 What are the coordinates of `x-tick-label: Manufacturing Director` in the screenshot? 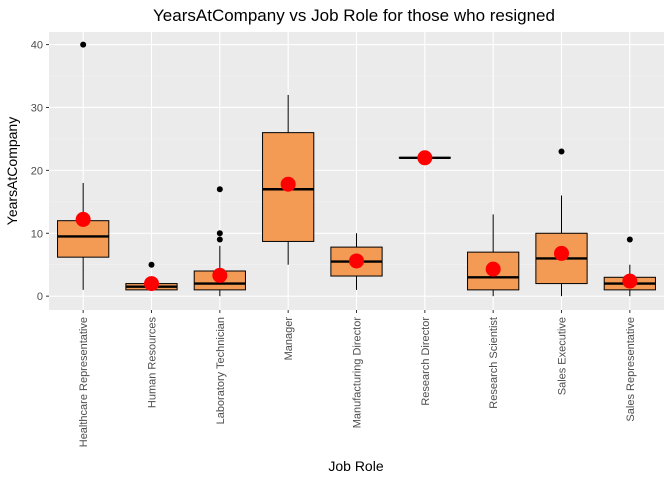 It's located at (358, 373).